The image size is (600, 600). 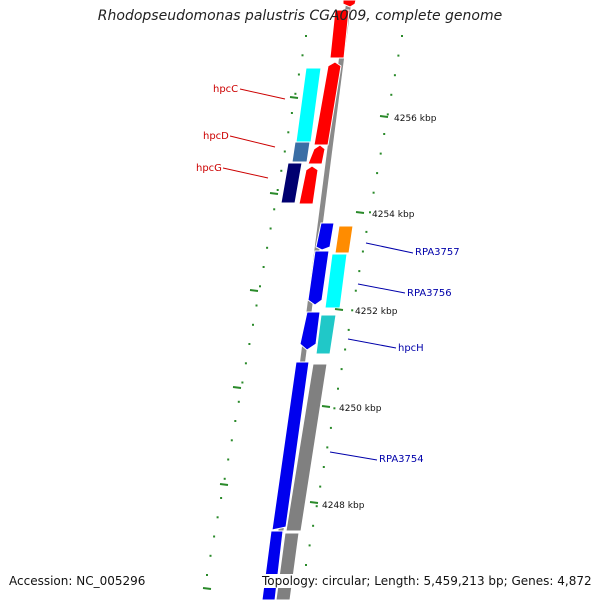 I want to click on gene-hpcD-block, so click(x=301, y=152).